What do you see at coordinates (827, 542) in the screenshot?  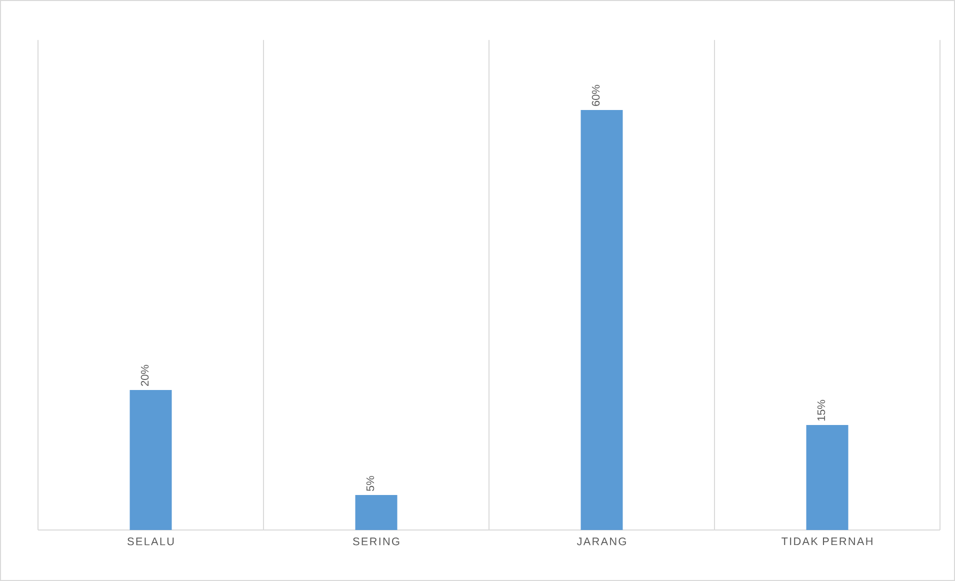 I see `x-tick-label: TIDAK PERNAH` at bounding box center [827, 542].